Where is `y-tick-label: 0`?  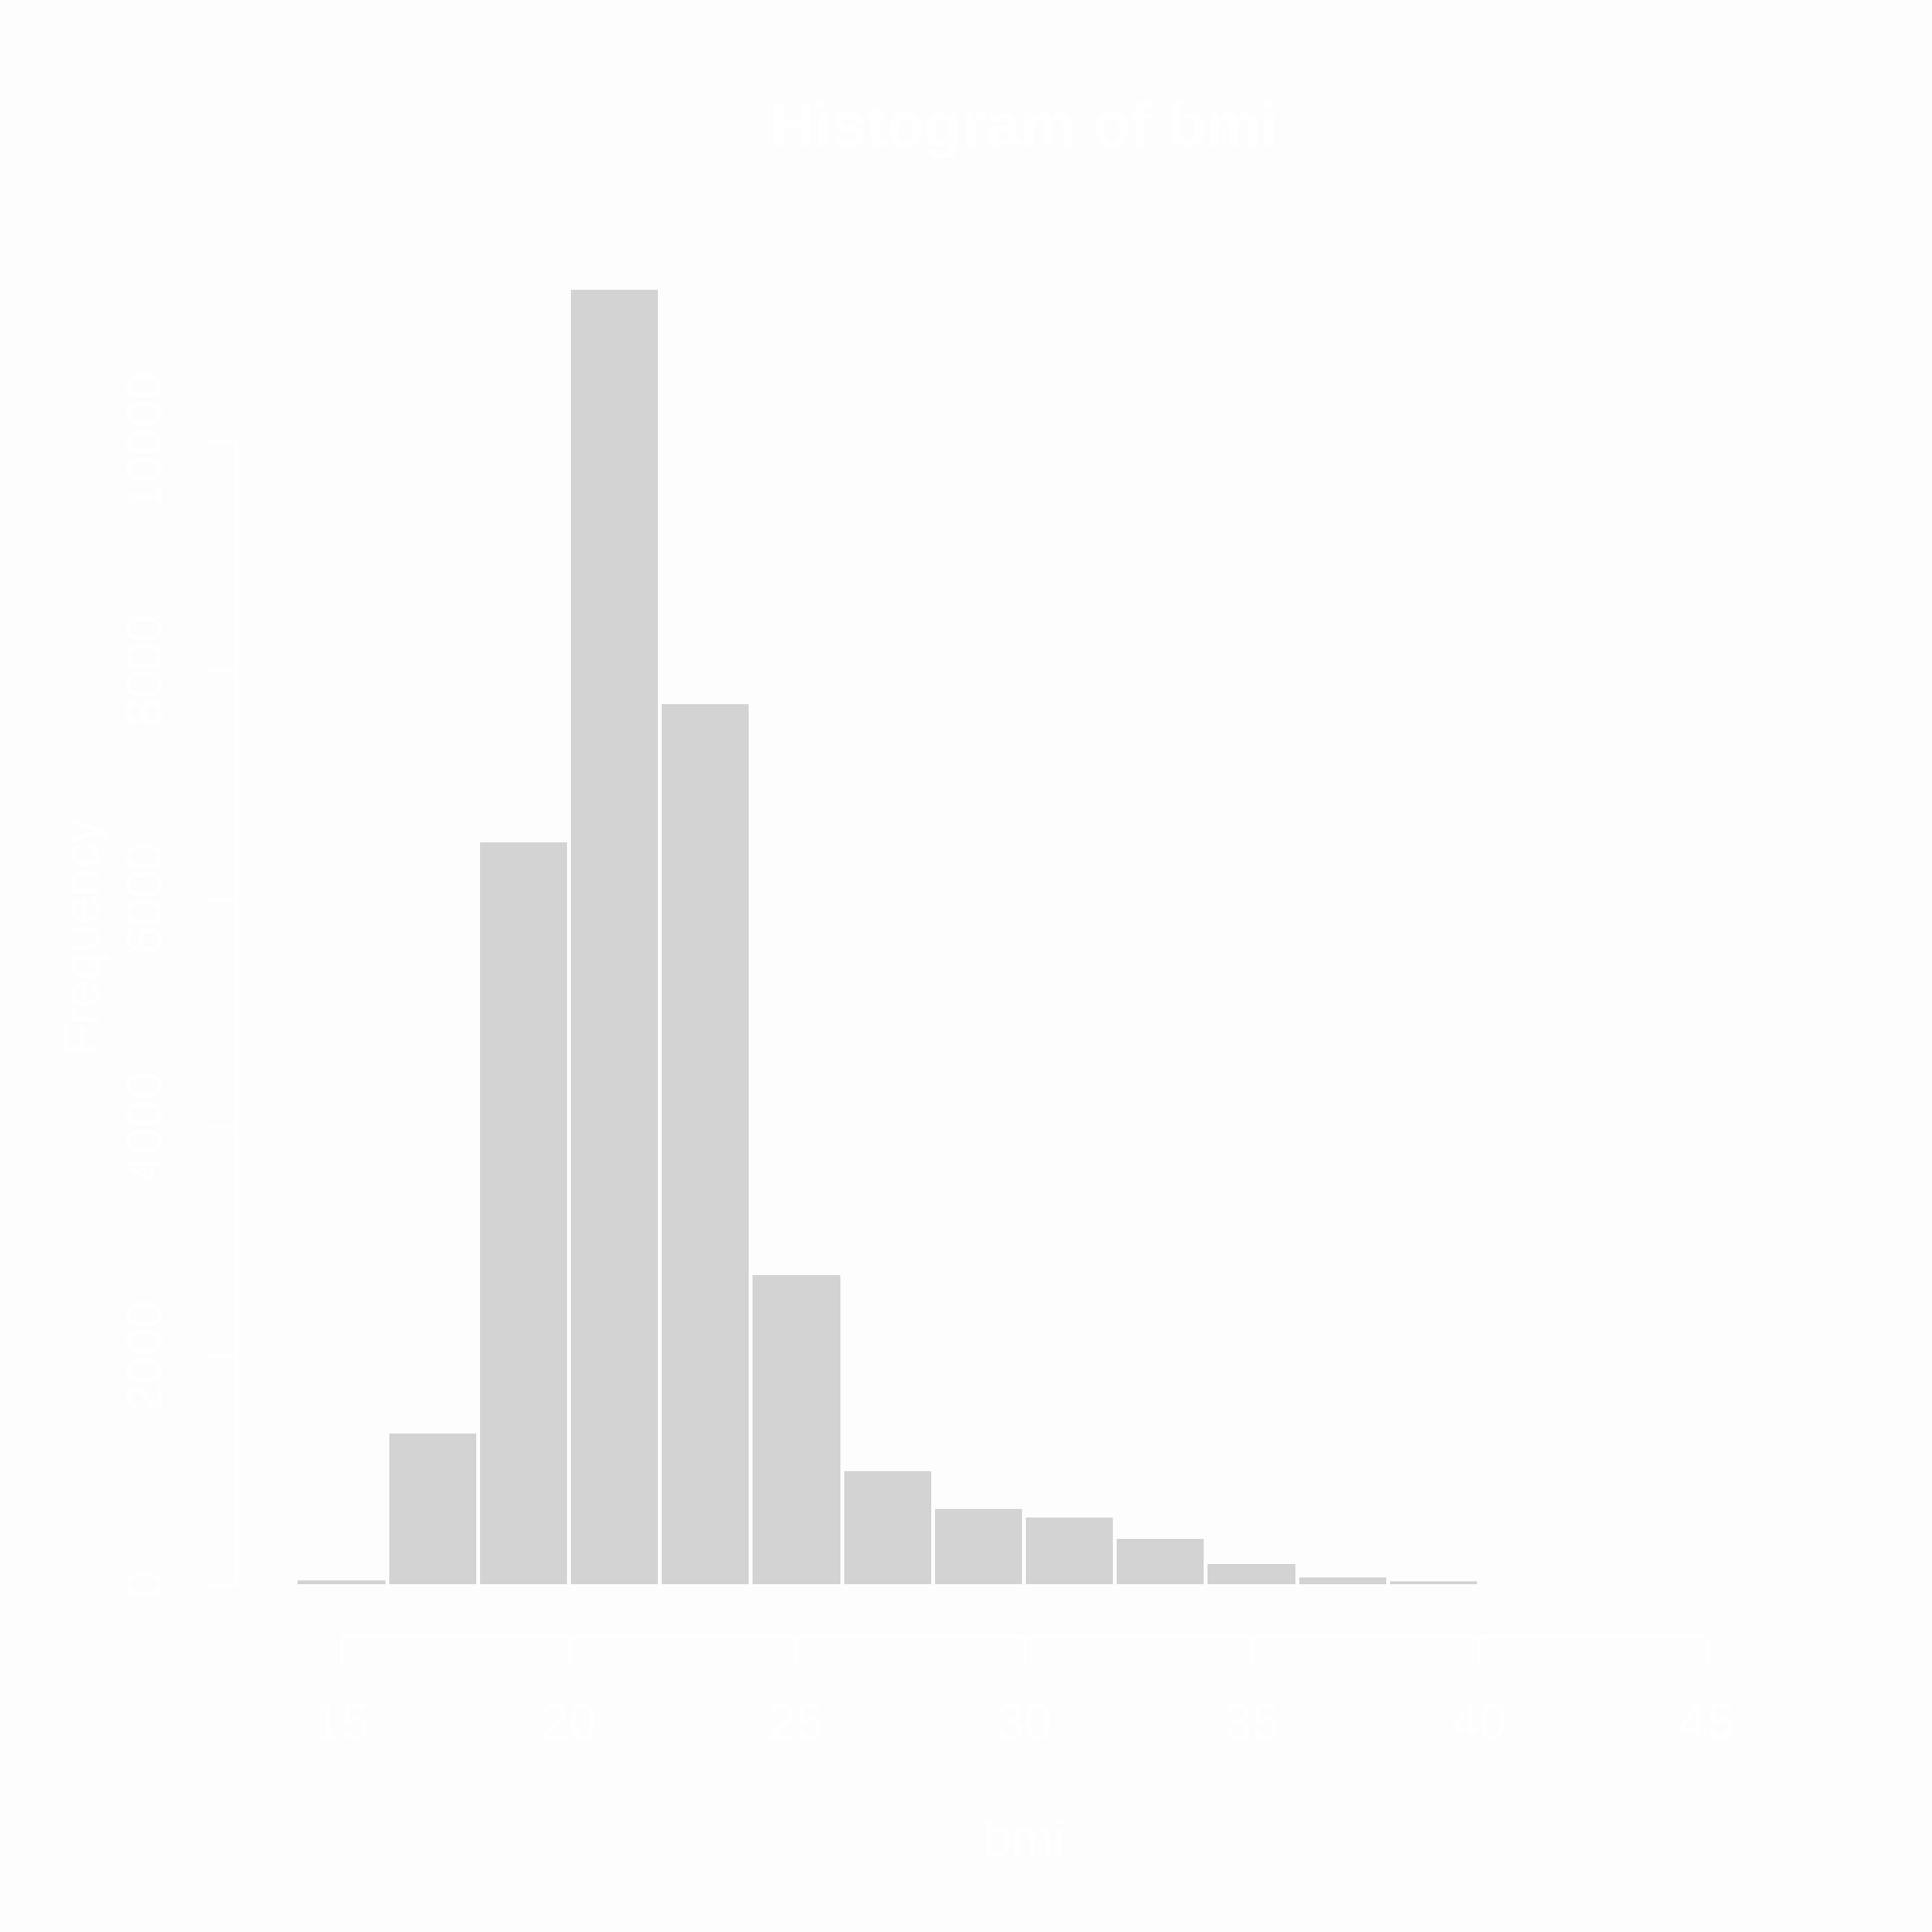 y-tick-label: 0 is located at coordinates (145, 1584).